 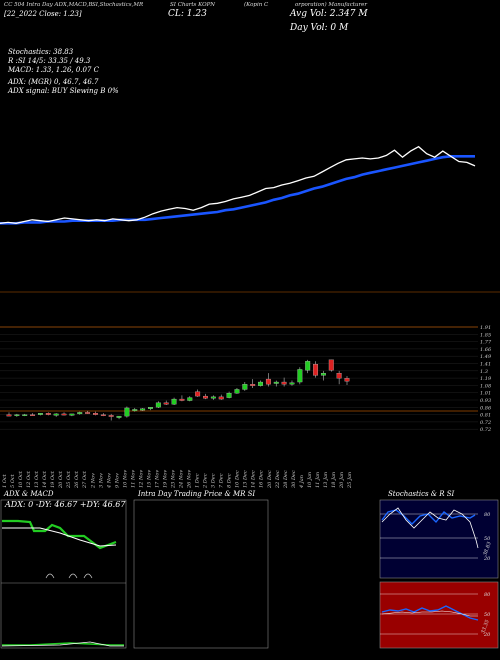 I want to click on close-label: CL: 1.23, so click(x=187, y=14).